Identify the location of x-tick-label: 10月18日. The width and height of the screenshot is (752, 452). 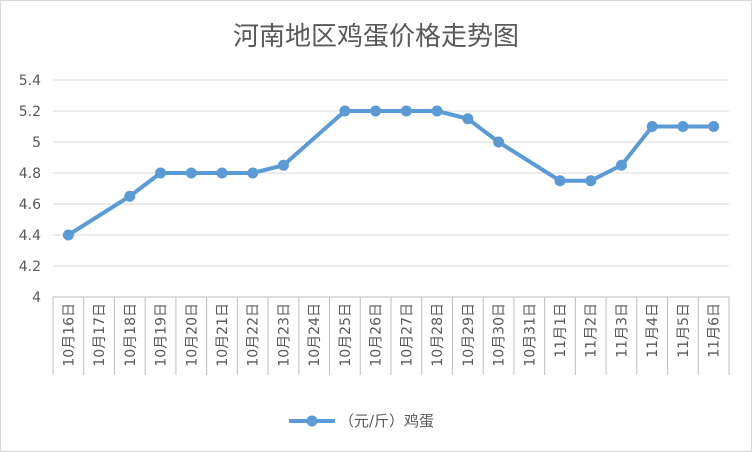
(131, 335).